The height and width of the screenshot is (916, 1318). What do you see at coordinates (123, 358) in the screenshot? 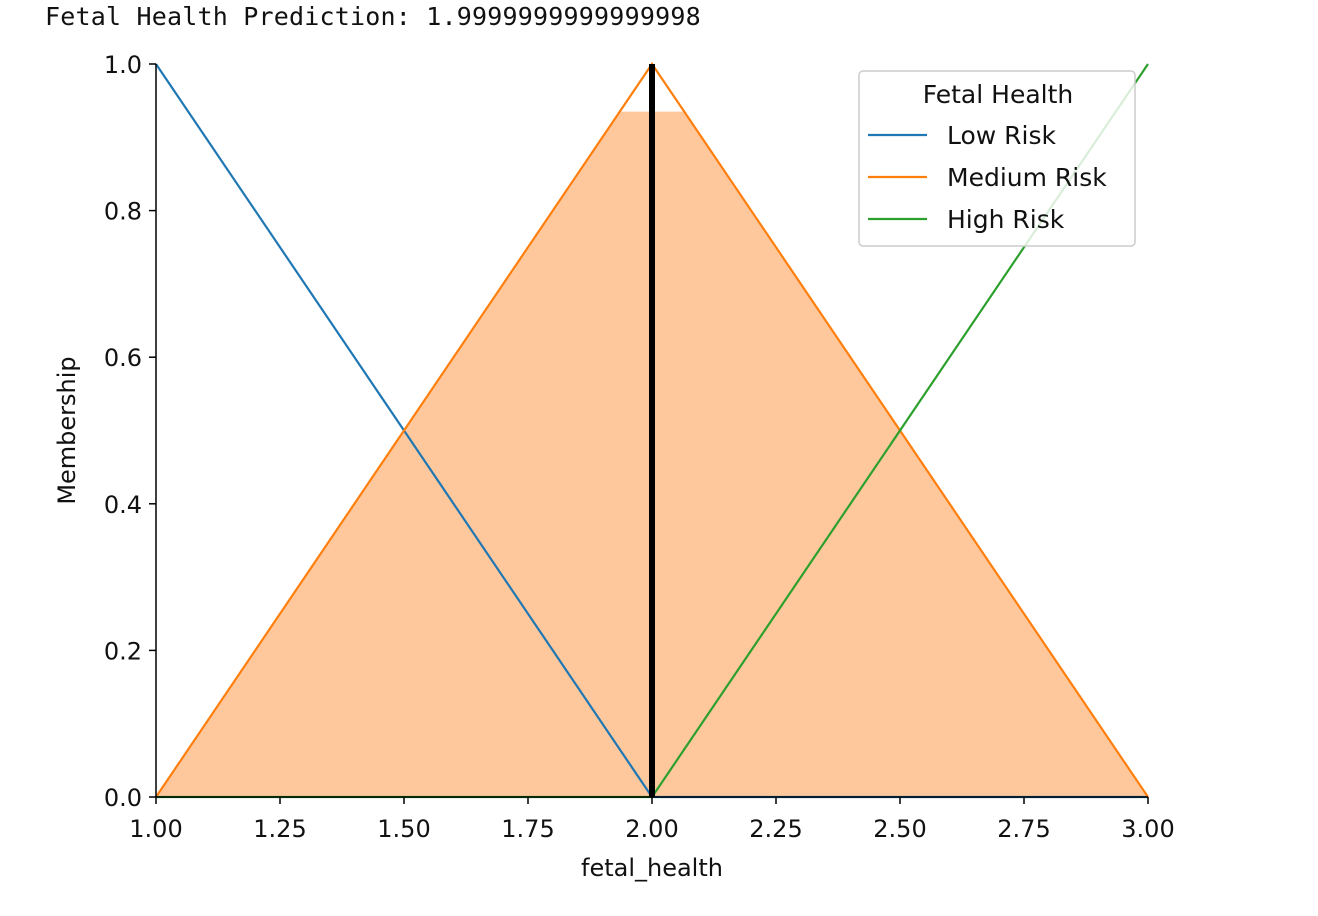
I see `y-tick-label: 0.6` at bounding box center [123, 358].